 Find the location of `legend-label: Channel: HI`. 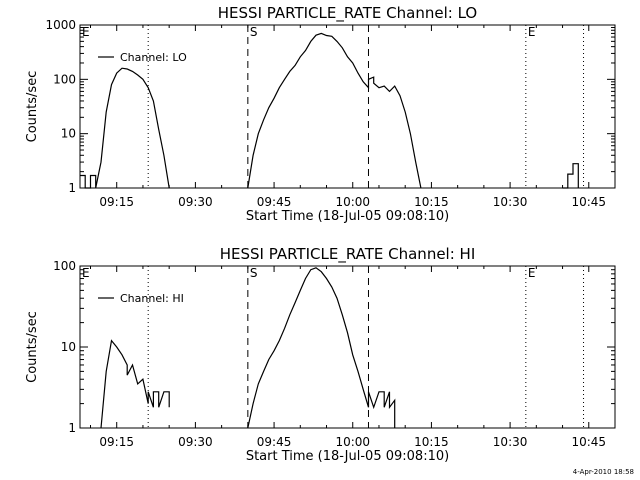

legend-label: Channel: HI is located at coordinates (152, 298).